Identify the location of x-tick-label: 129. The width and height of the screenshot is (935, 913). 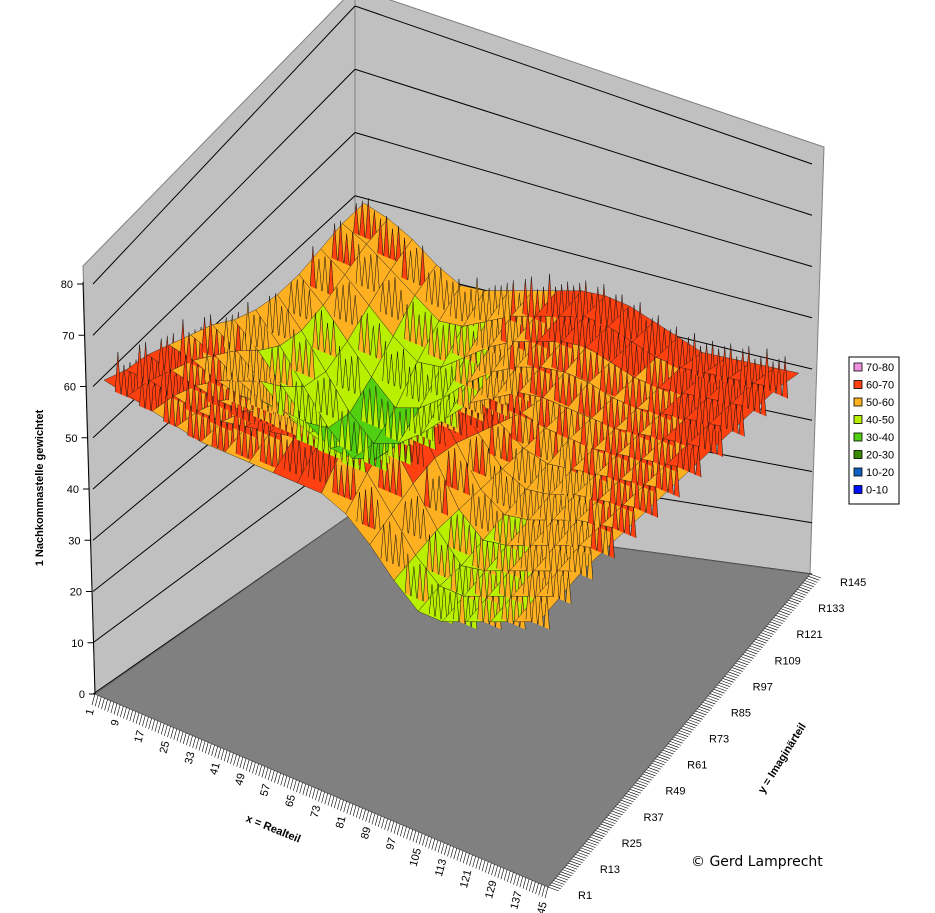
(491, 889).